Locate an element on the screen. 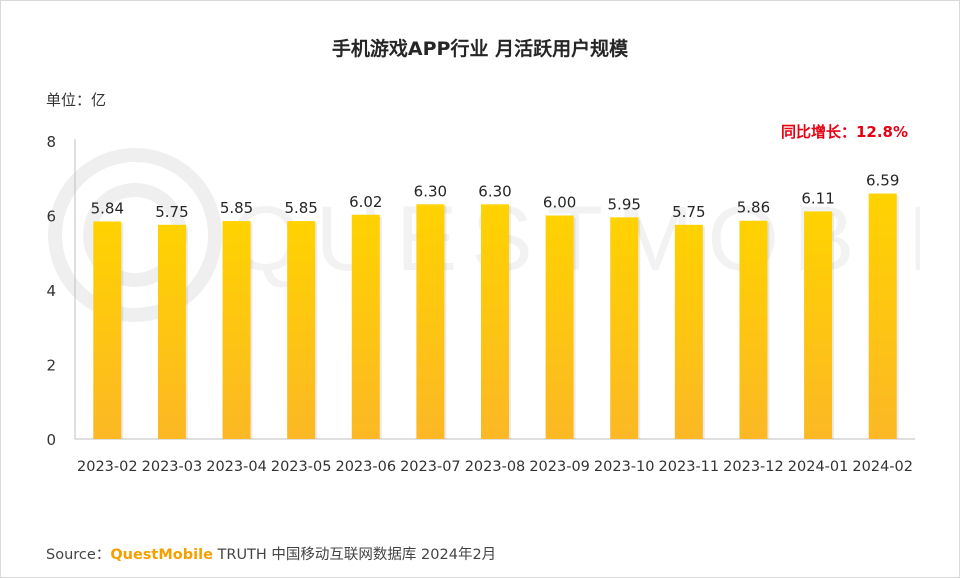 The width and height of the screenshot is (960, 578). x-tick-label: 2024-01 is located at coordinates (818, 467).